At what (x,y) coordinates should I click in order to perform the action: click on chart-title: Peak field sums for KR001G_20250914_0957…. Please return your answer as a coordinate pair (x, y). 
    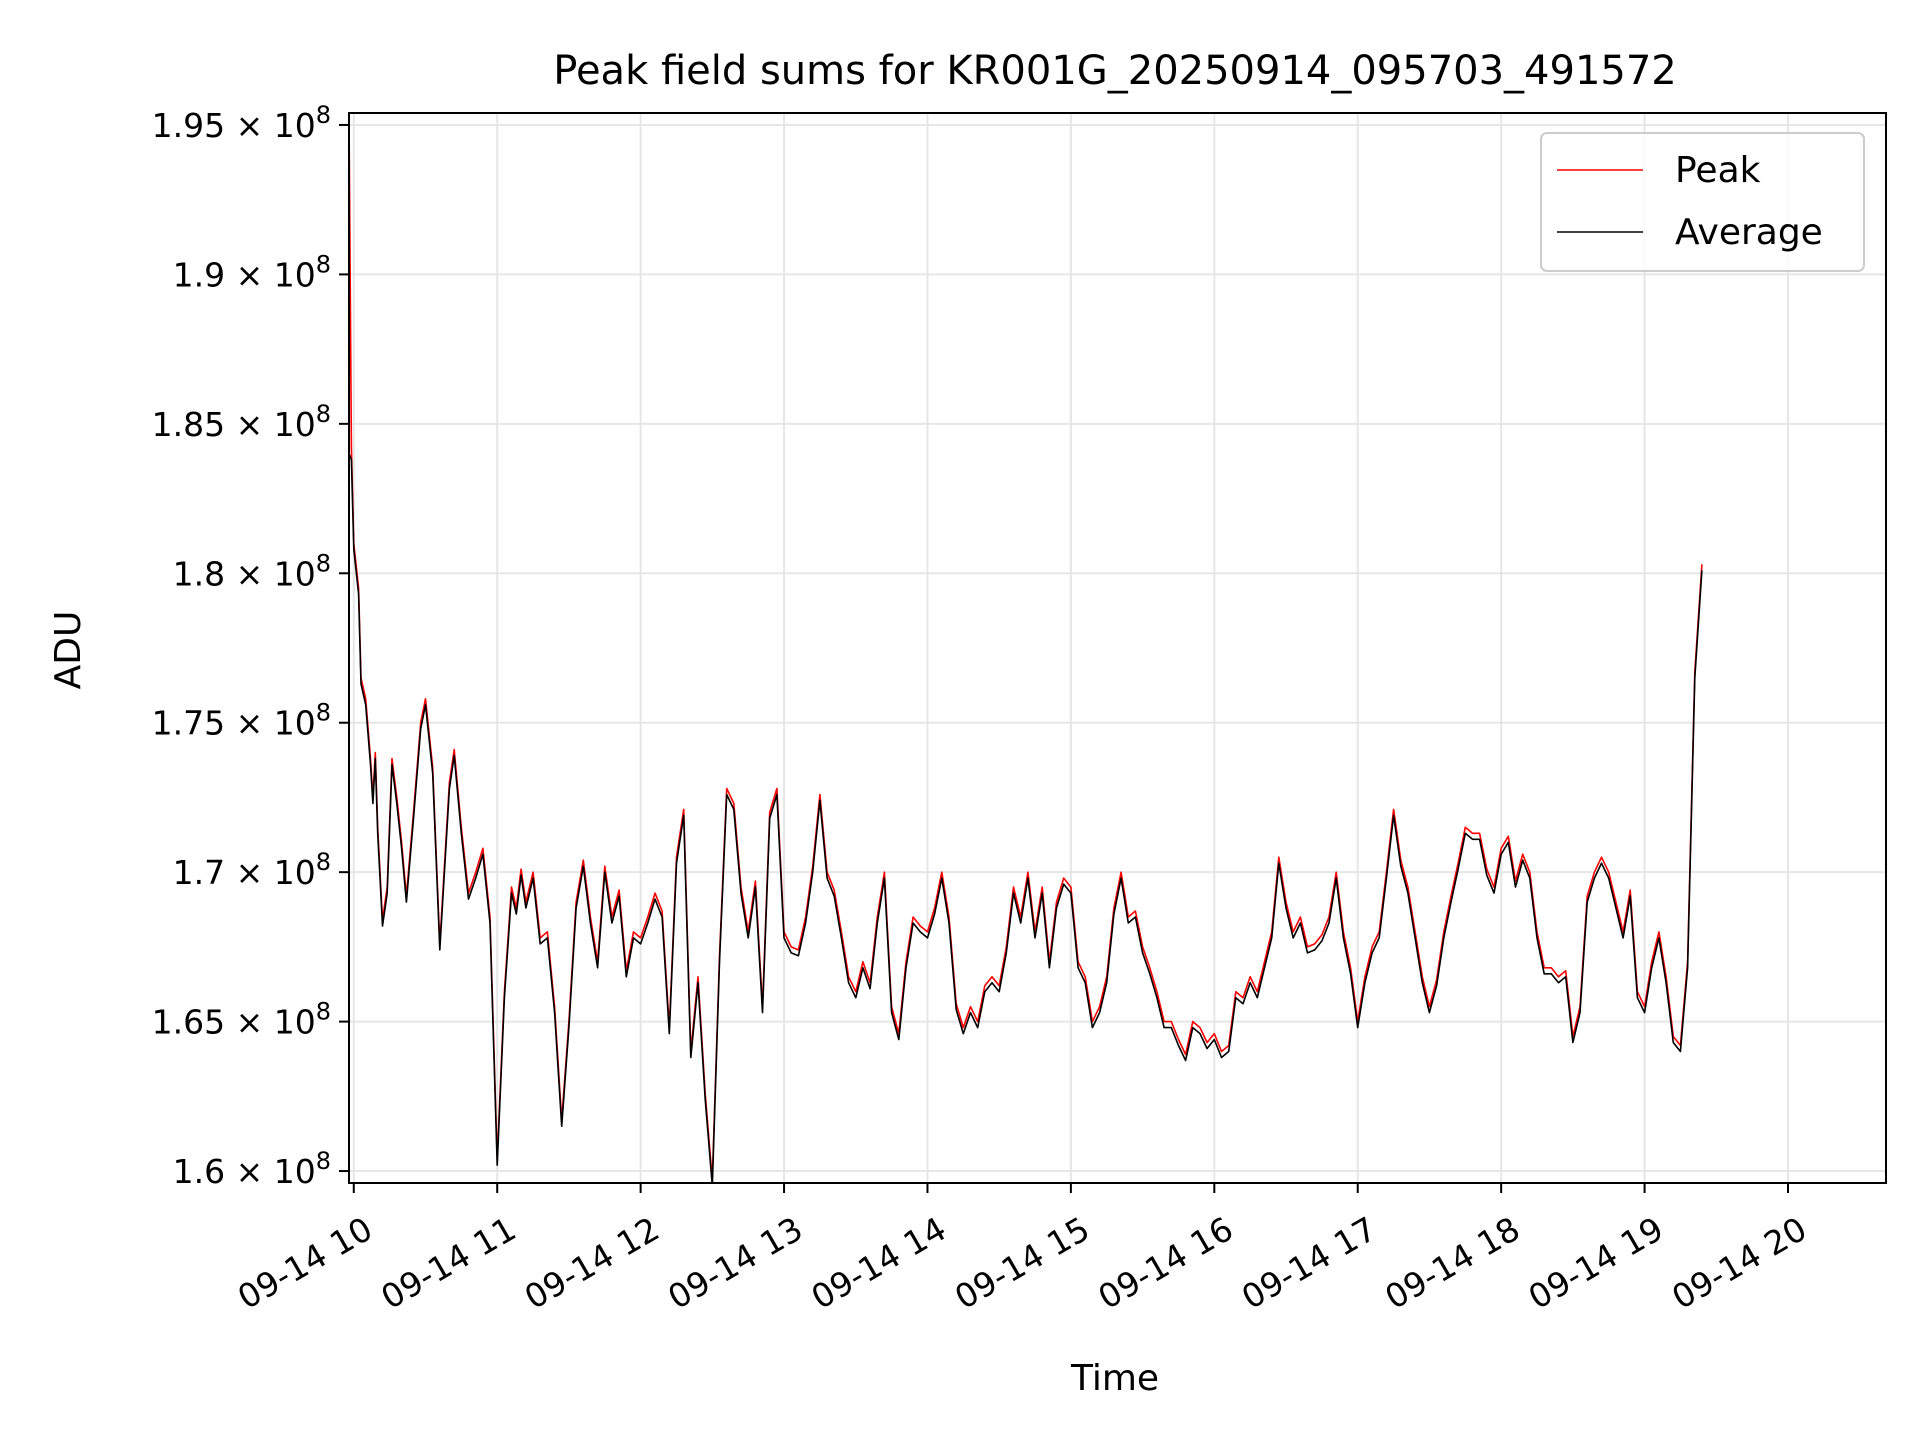
    Looking at the image, I should click on (1115, 71).